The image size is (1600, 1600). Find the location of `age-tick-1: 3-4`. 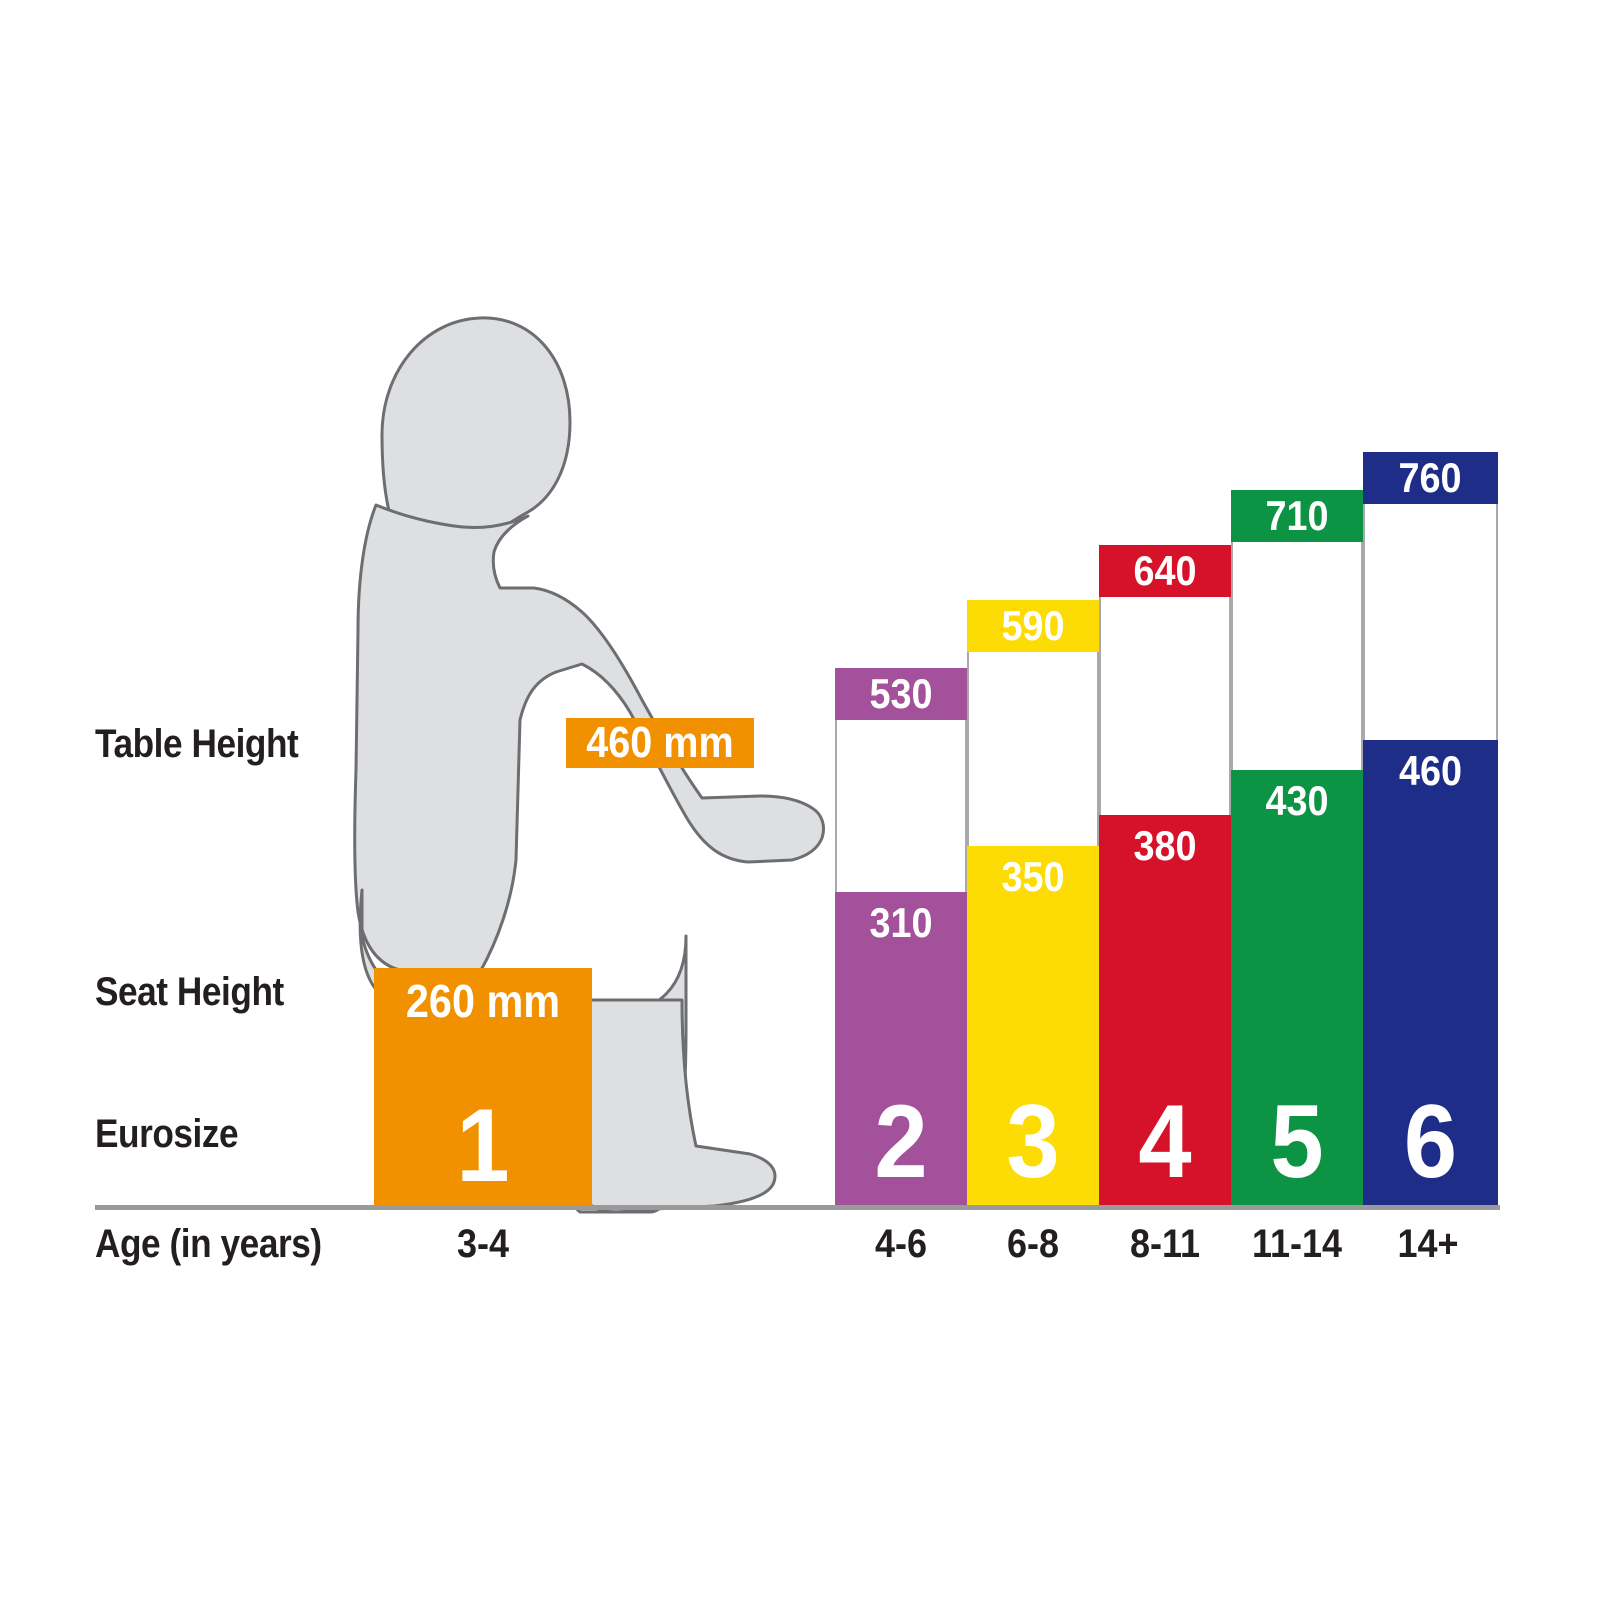

age-tick-1: 3-4 is located at coordinates (483, 1244).